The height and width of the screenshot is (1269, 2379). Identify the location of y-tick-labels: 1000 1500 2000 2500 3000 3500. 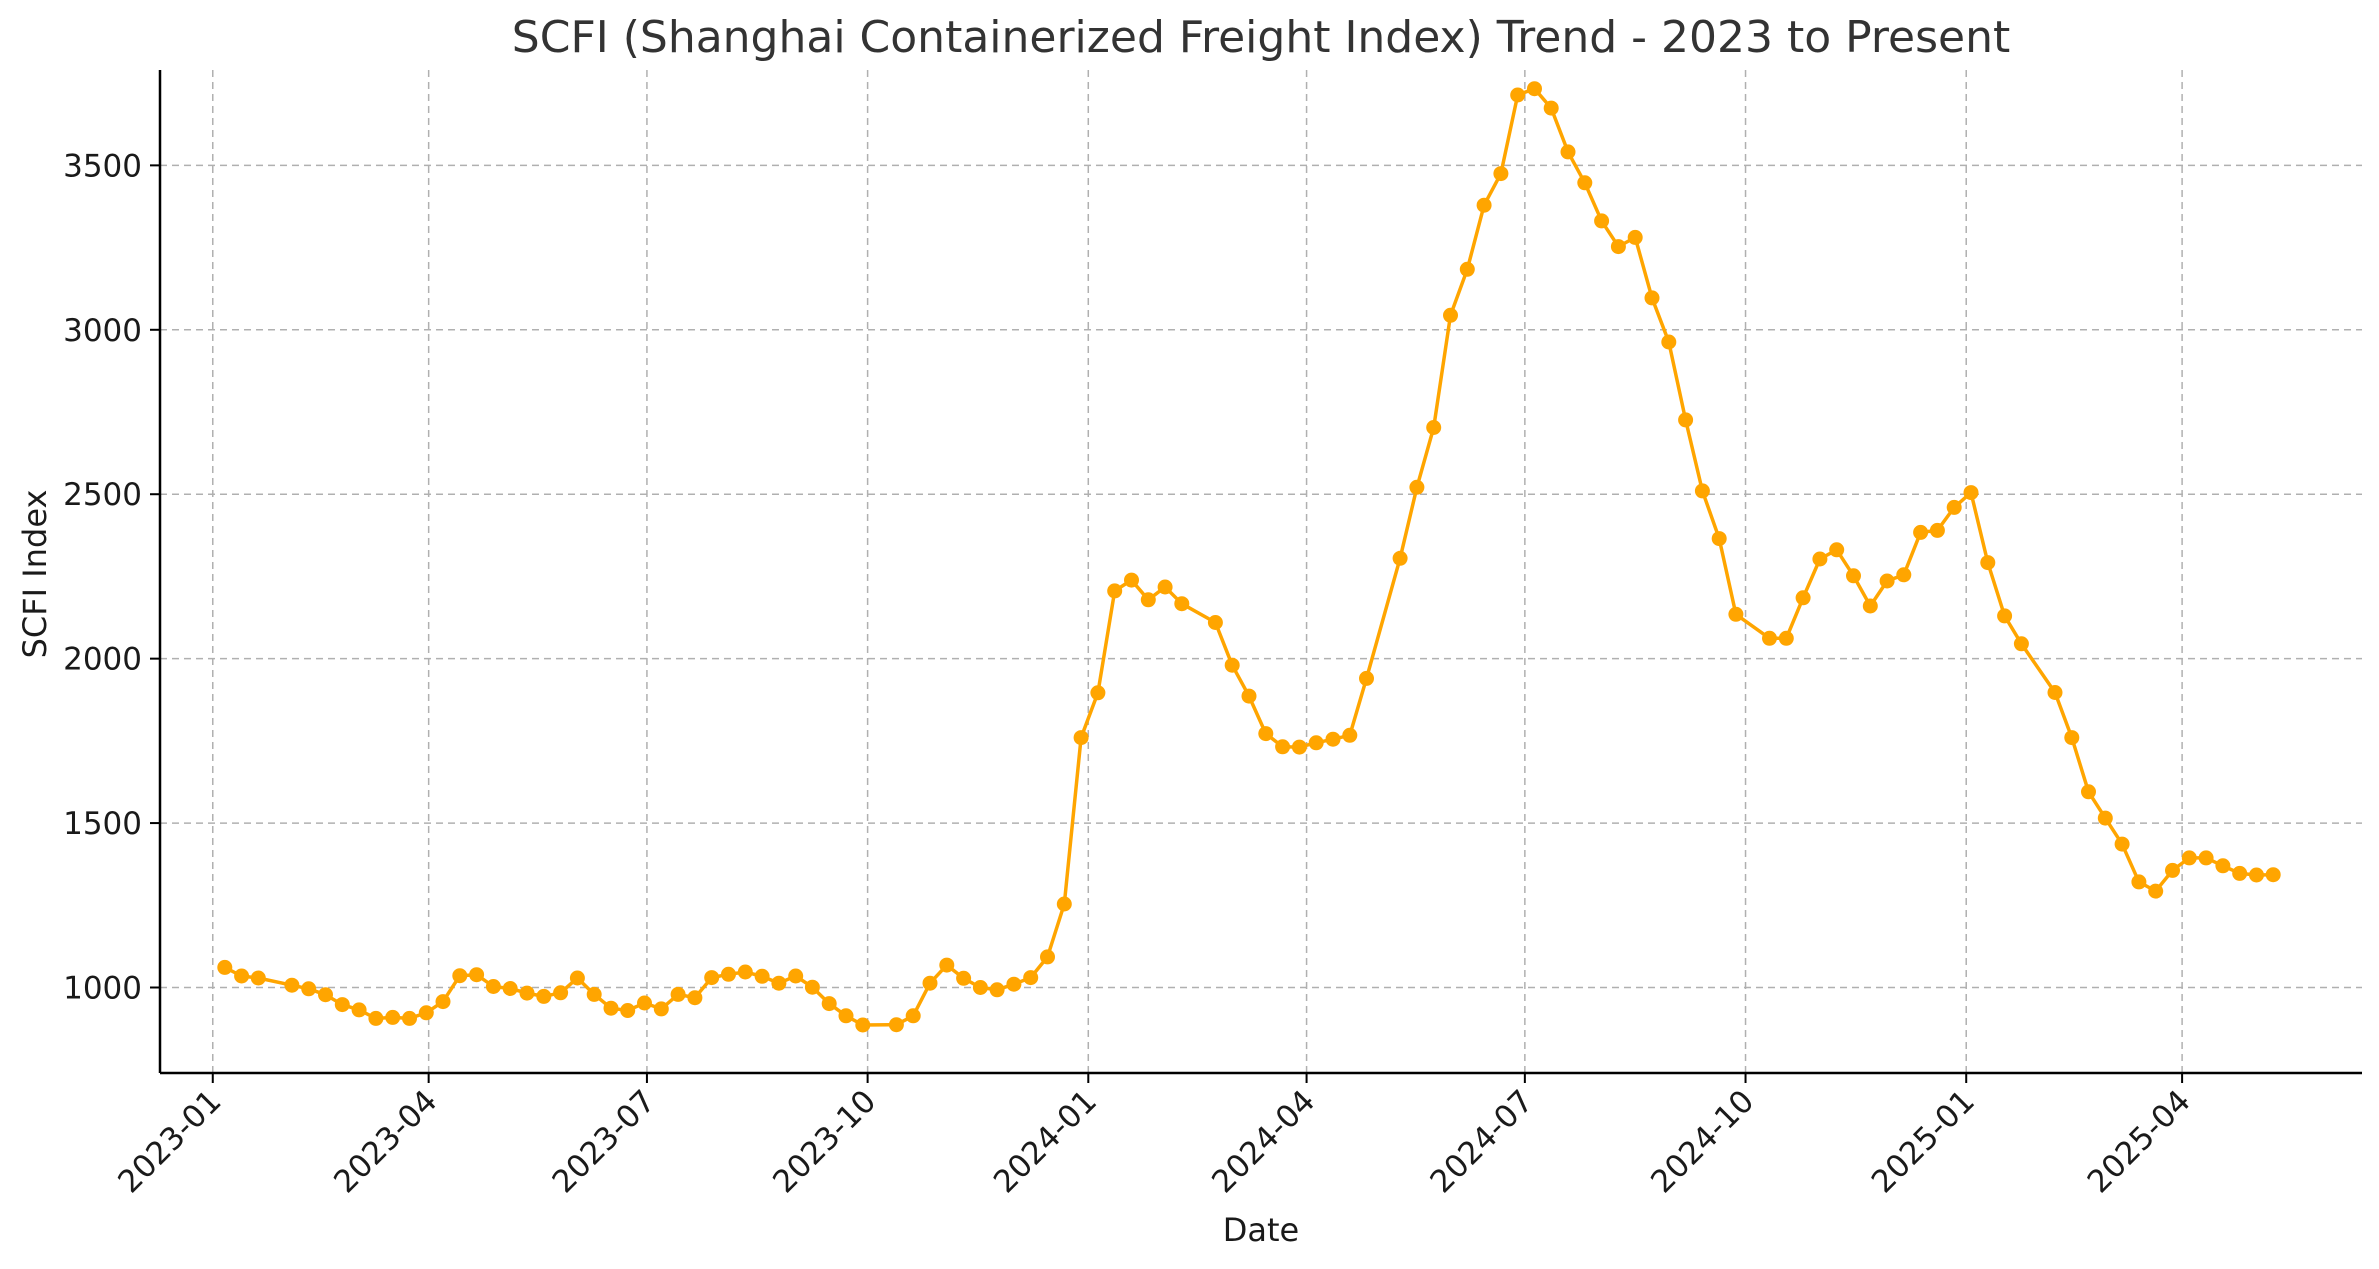
(102, 577).